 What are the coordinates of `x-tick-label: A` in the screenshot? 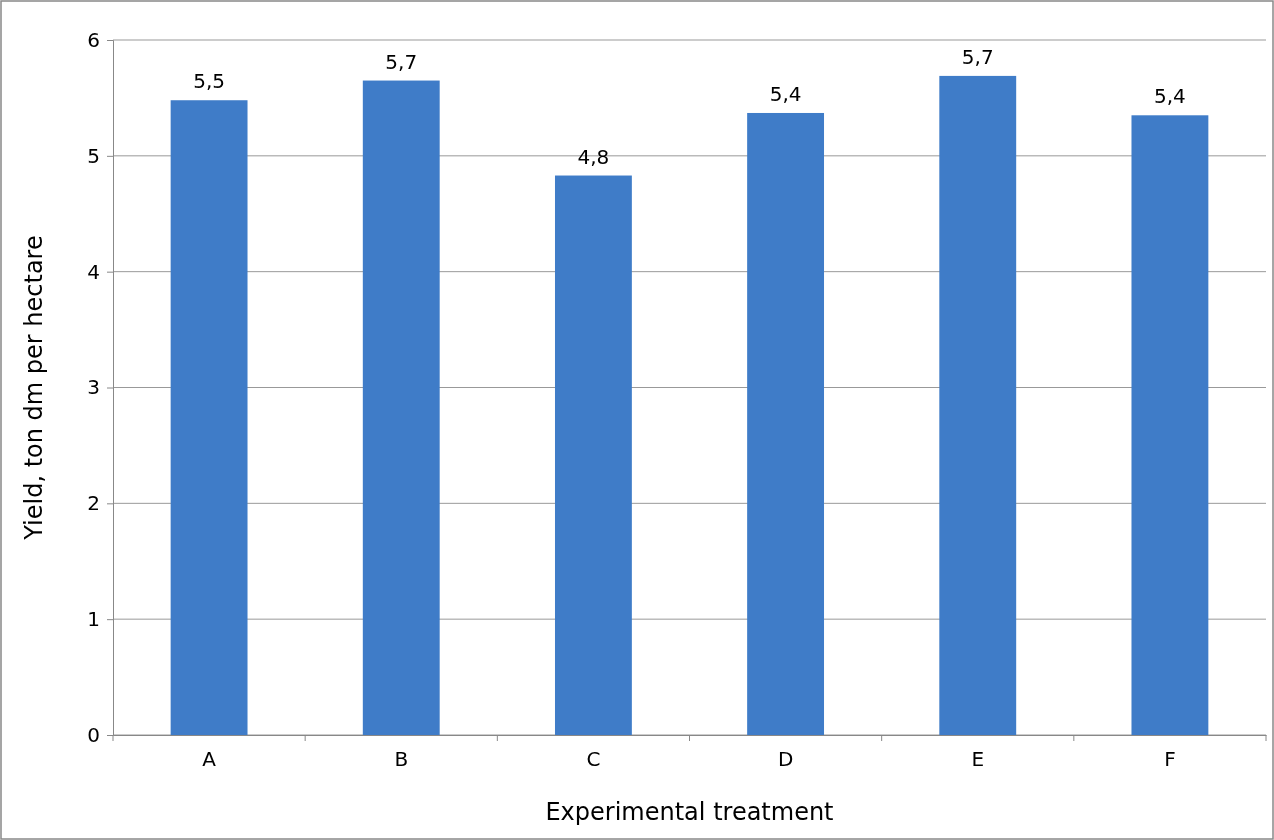 It's located at (209, 759).